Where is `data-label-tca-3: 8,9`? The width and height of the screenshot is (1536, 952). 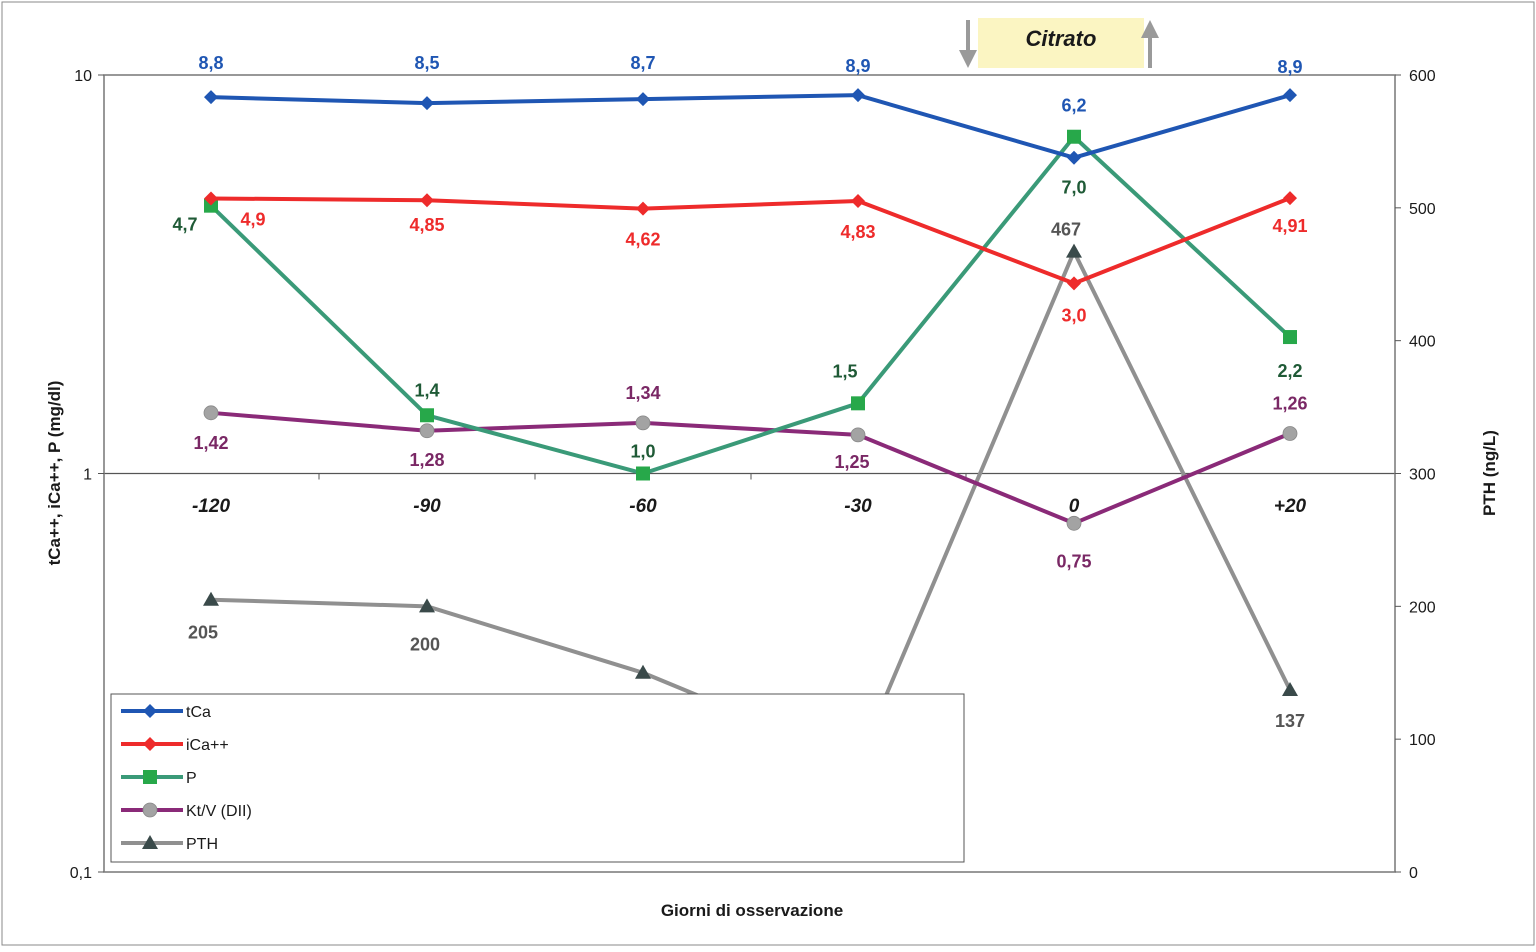
data-label-tca-3: 8,9 is located at coordinates (857, 66).